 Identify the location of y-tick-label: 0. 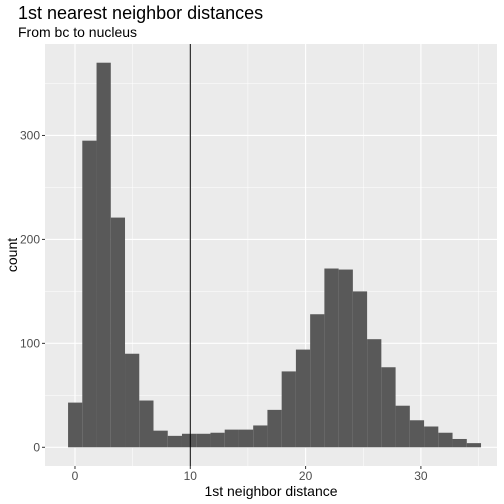
(36, 447).